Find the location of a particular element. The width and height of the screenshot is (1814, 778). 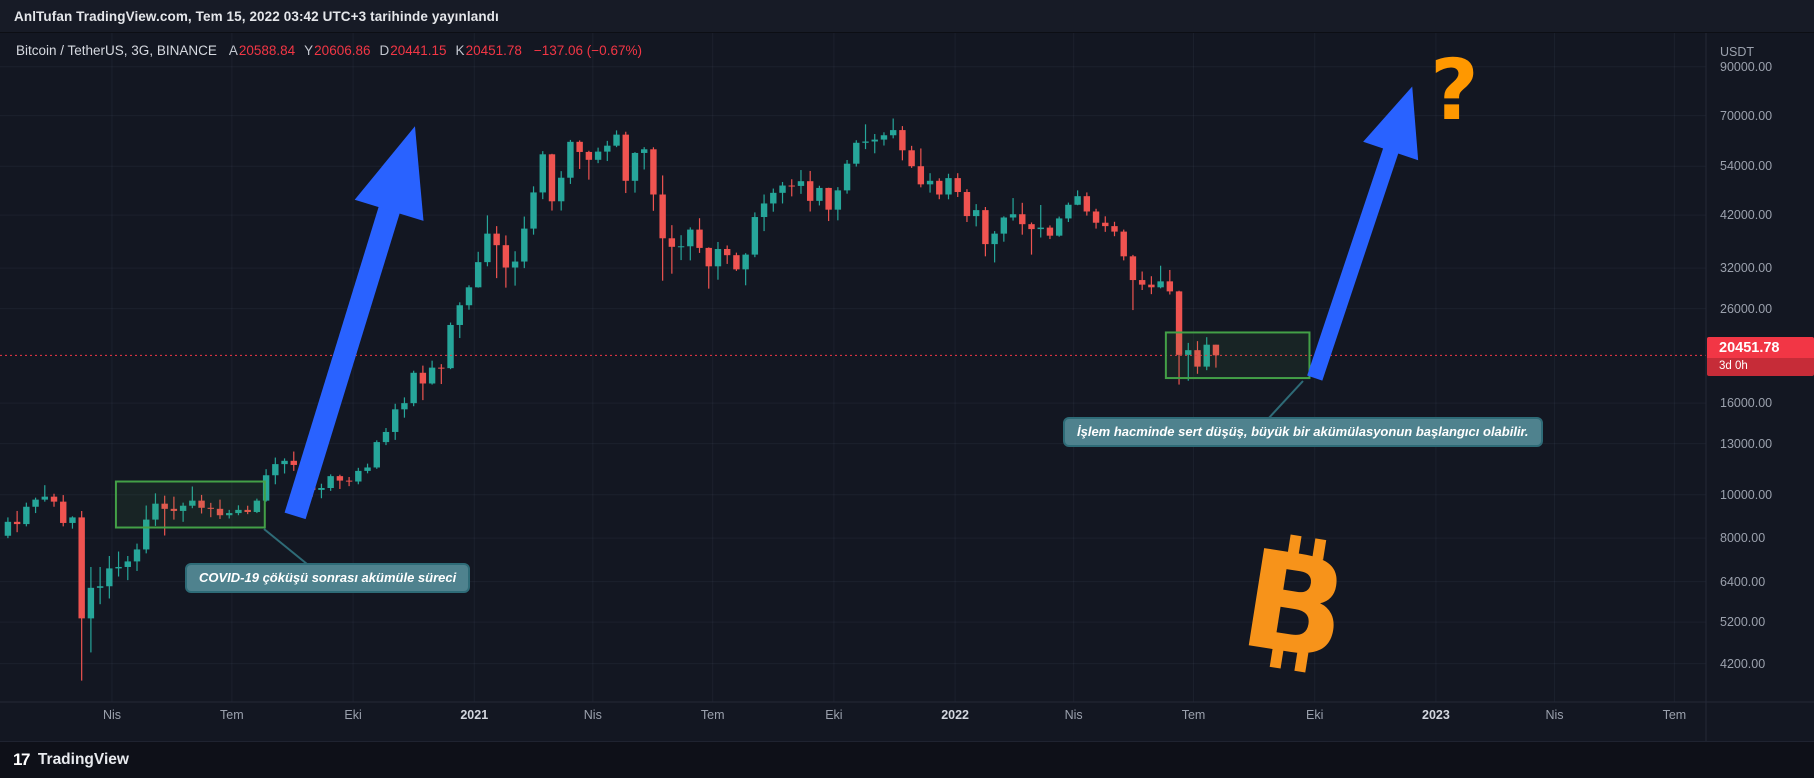

price-axis-currency: USDT is located at coordinates (1737, 52).